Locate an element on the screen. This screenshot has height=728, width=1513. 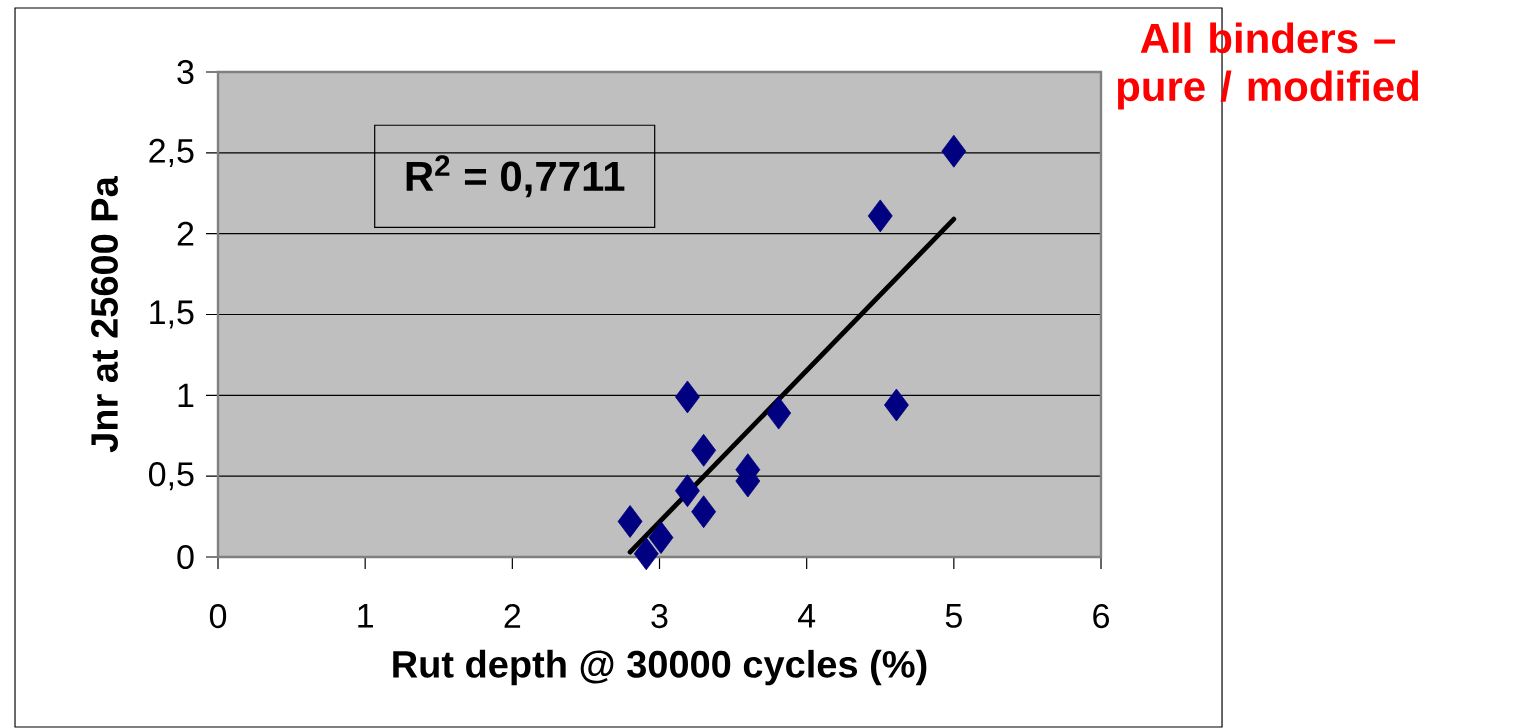
x-tick-label: 5 is located at coordinates (953, 616).